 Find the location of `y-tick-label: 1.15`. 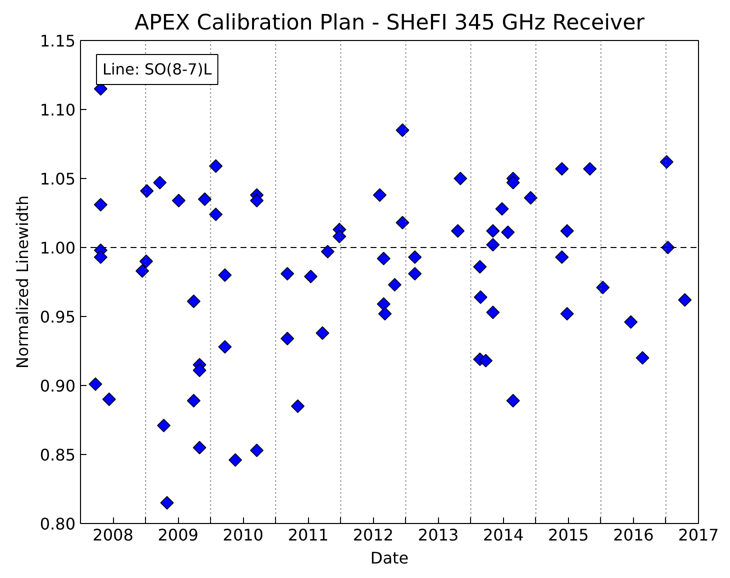

y-tick-label: 1.15 is located at coordinates (58, 41).